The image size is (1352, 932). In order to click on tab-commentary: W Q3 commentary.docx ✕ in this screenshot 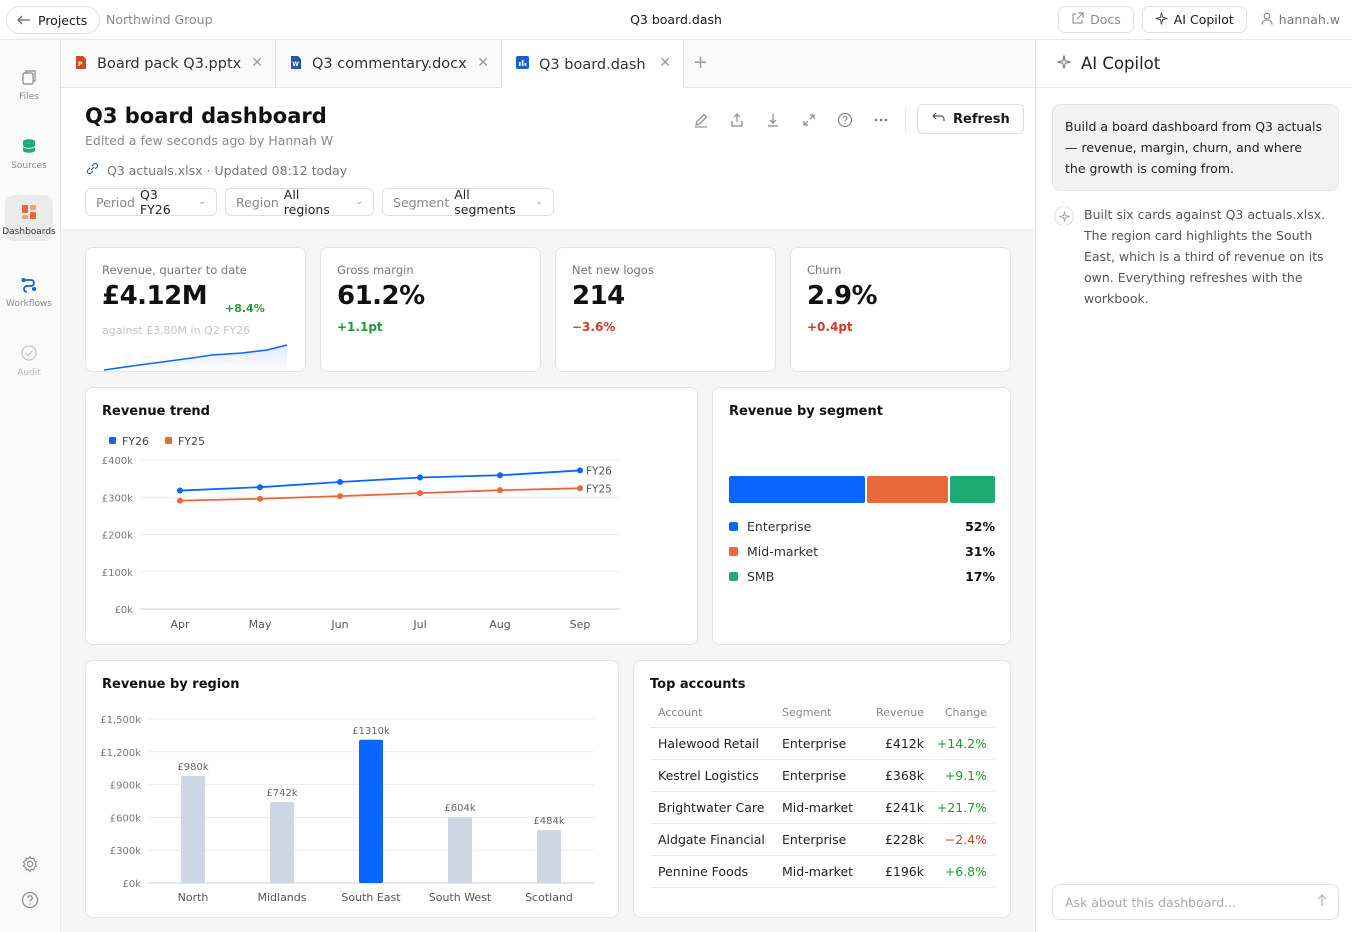, I will do `click(389, 64)`.